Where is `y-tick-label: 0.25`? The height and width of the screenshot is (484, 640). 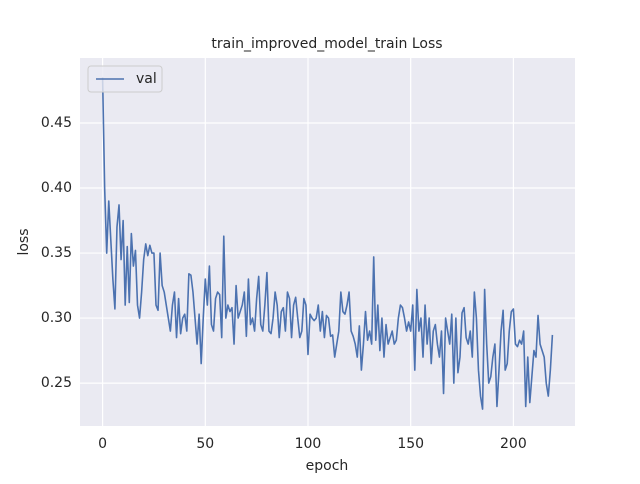
y-tick-label: 0.25 is located at coordinates (56, 383).